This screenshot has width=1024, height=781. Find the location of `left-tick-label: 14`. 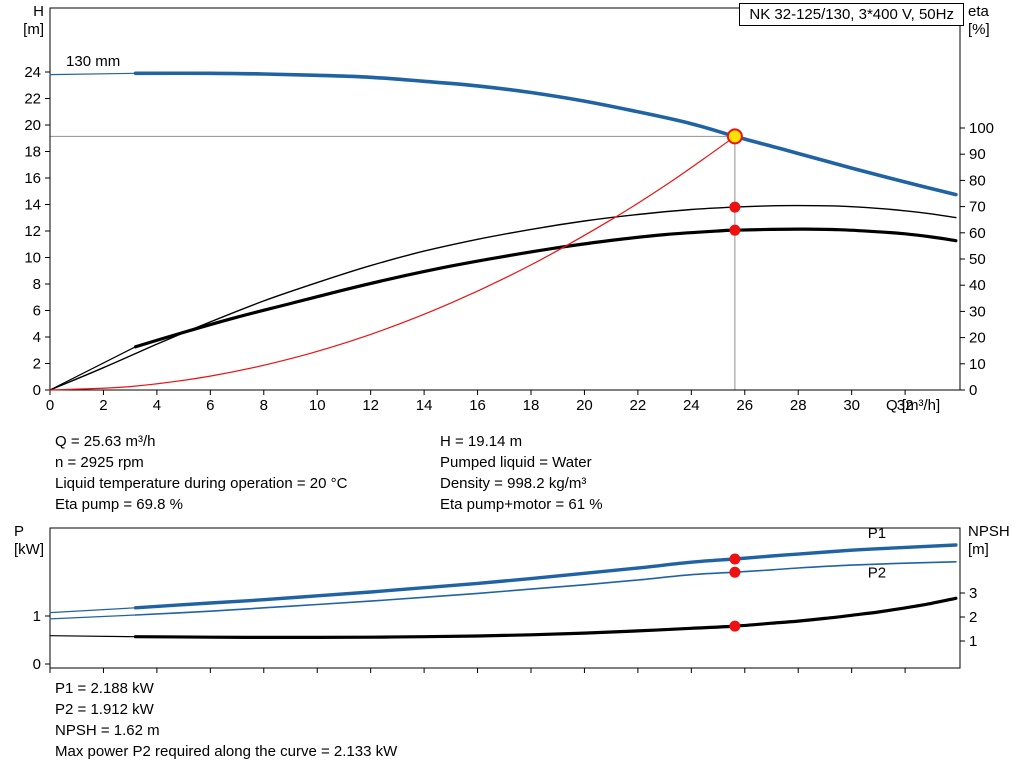

left-tick-label: 14 is located at coordinates (32, 205).